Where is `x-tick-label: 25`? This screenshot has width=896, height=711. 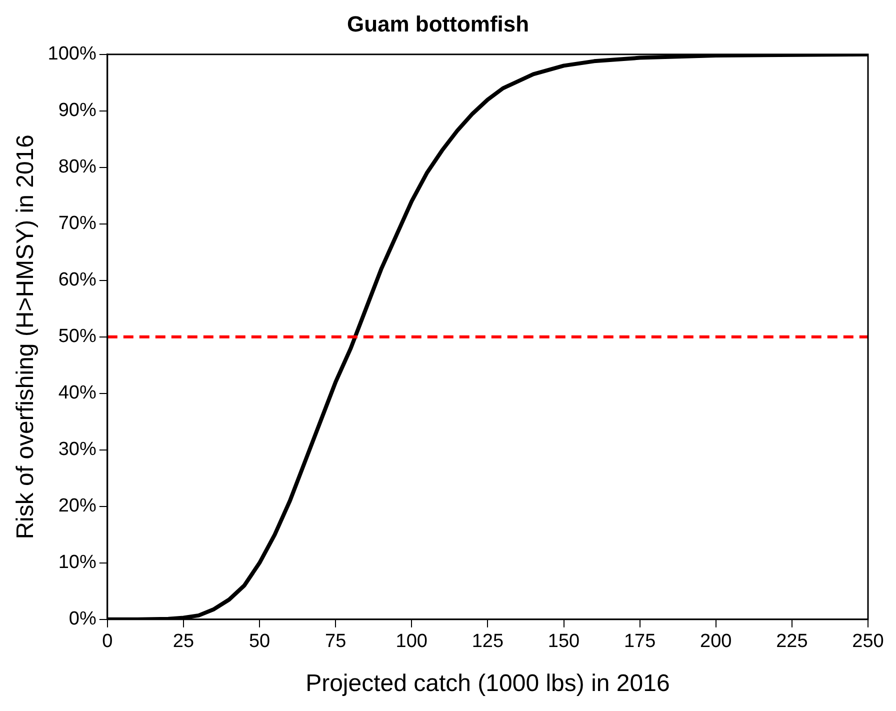
x-tick-label: 25 is located at coordinates (183, 641).